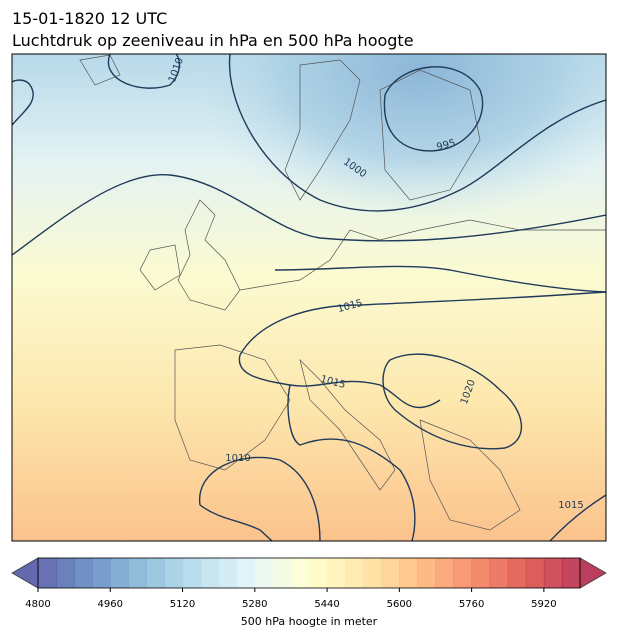 Image resolution: width=618 pixels, height=643 pixels. I want to click on colorbar-frame, so click(309, 573).